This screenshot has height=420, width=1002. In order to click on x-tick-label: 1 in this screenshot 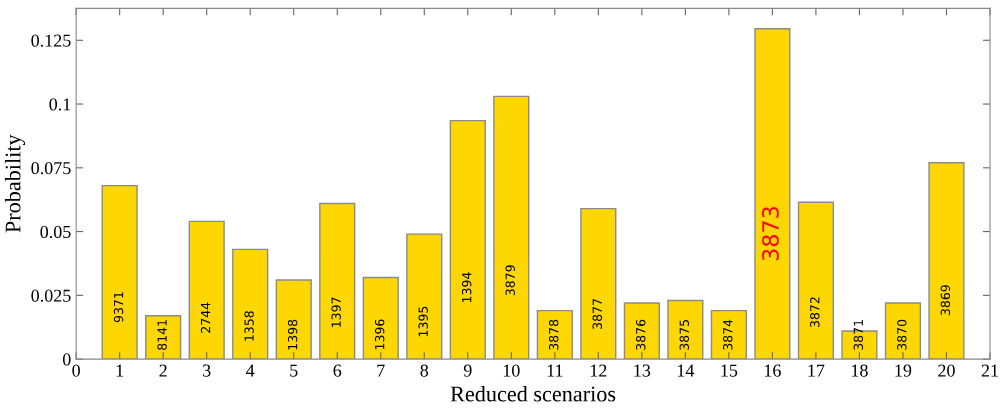, I will do `click(120, 370)`.